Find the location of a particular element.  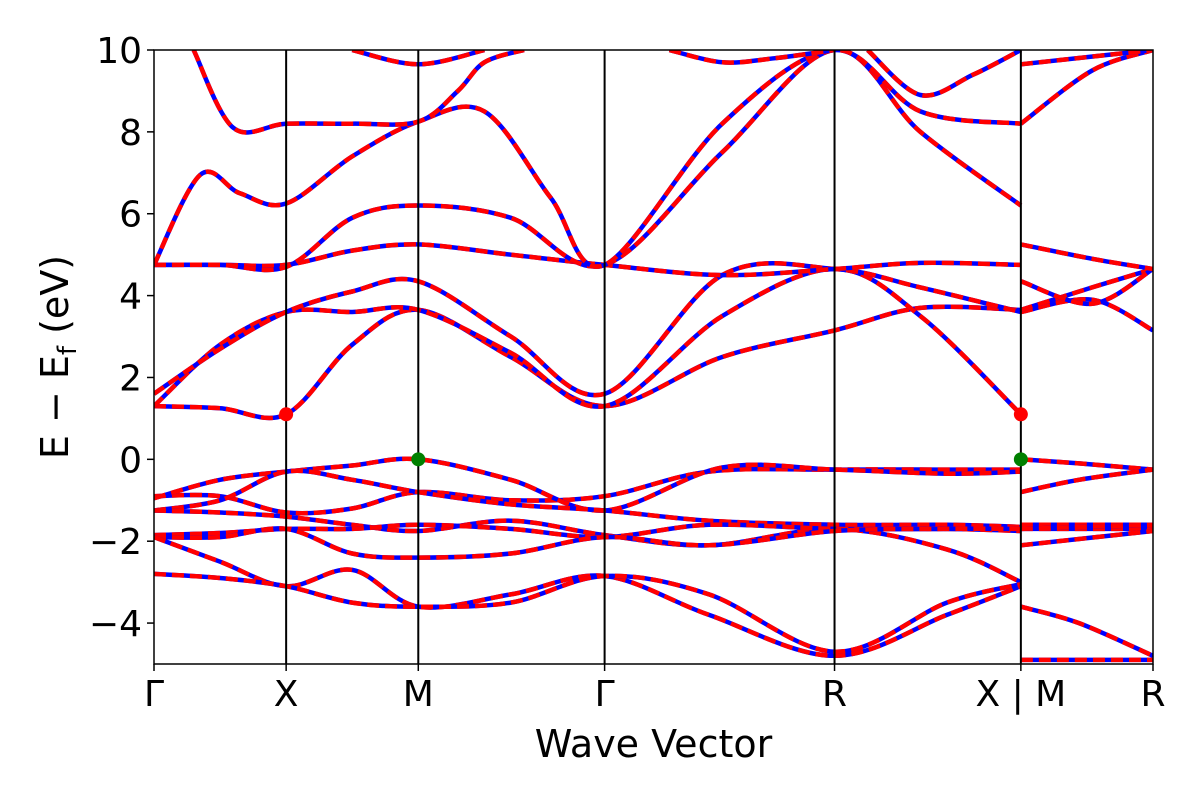

y-tick-label: −4 is located at coordinates (115, 624).